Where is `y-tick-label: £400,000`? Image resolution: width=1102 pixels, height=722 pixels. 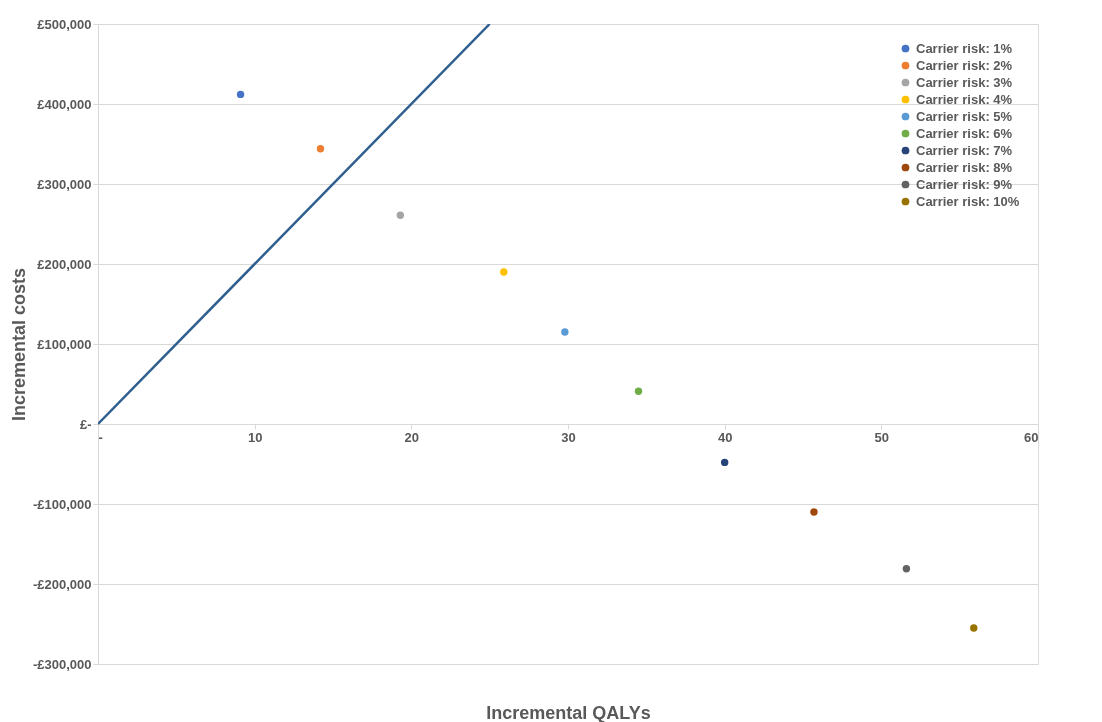 y-tick-label: £400,000 is located at coordinates (64, 104).